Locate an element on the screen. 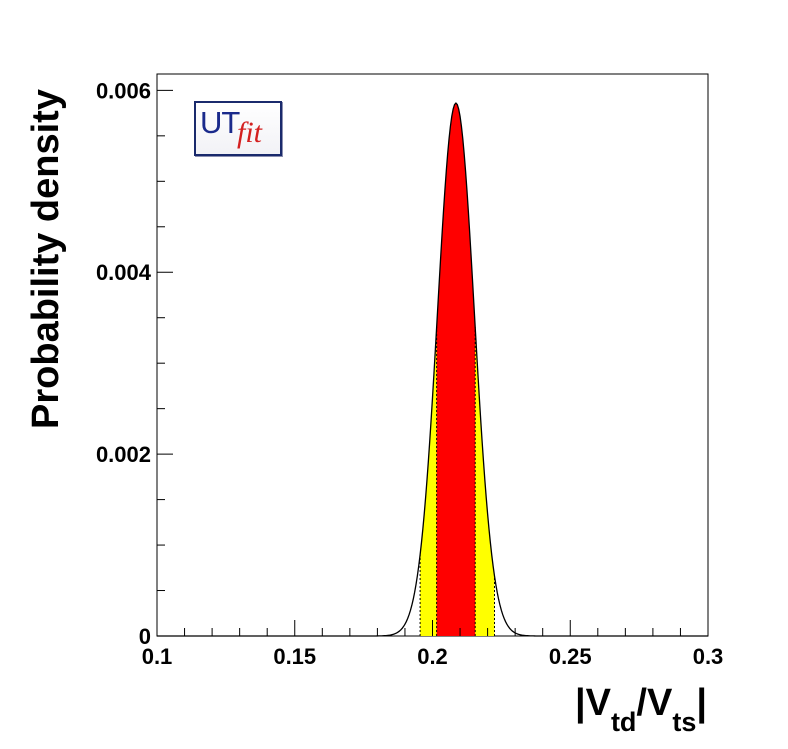 The width and height of the screenshot is (788, 749). utfit-logo: UT fit is located at coordinates (238, 128).